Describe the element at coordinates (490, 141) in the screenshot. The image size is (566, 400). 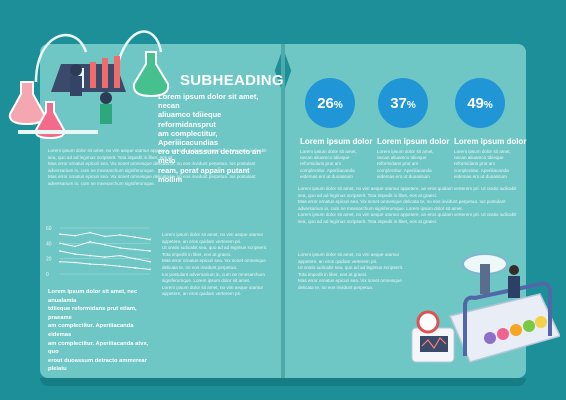
I see `stat-title-3: Lorem ipsum dolor` at that location.